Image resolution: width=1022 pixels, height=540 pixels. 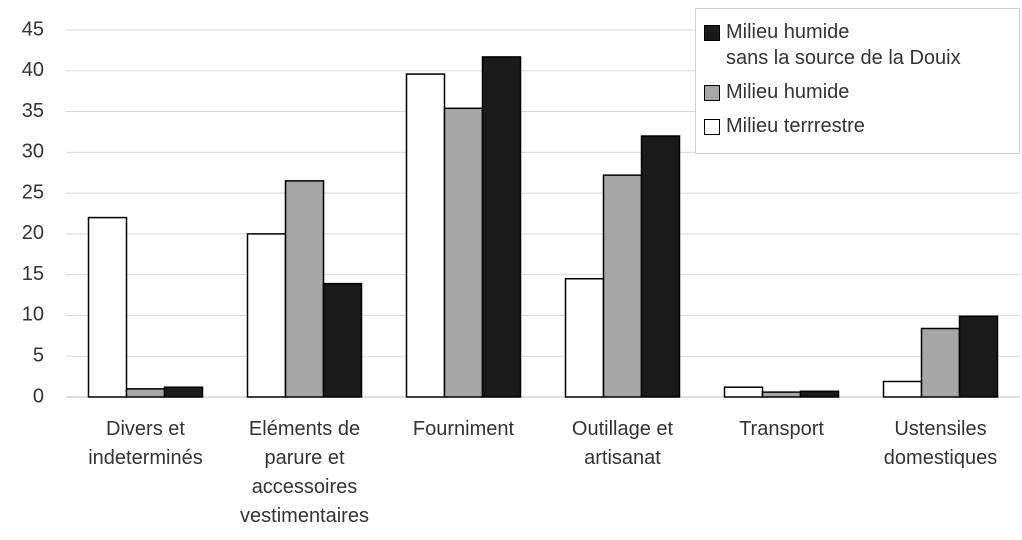 I want to click on y-tick-label: 40, so click(x=33, y=70).